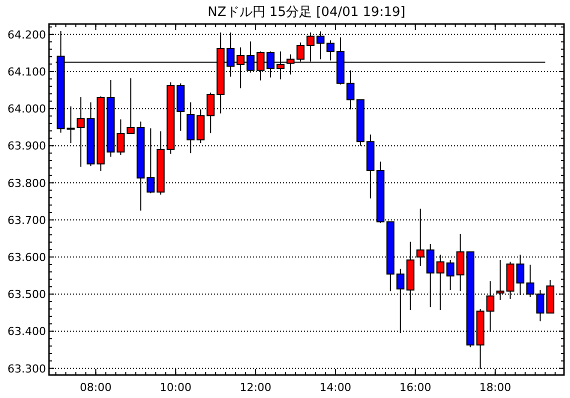 The image size is (570, 398). I want to click on x-tick-label: 10:00, so click(176, 387).